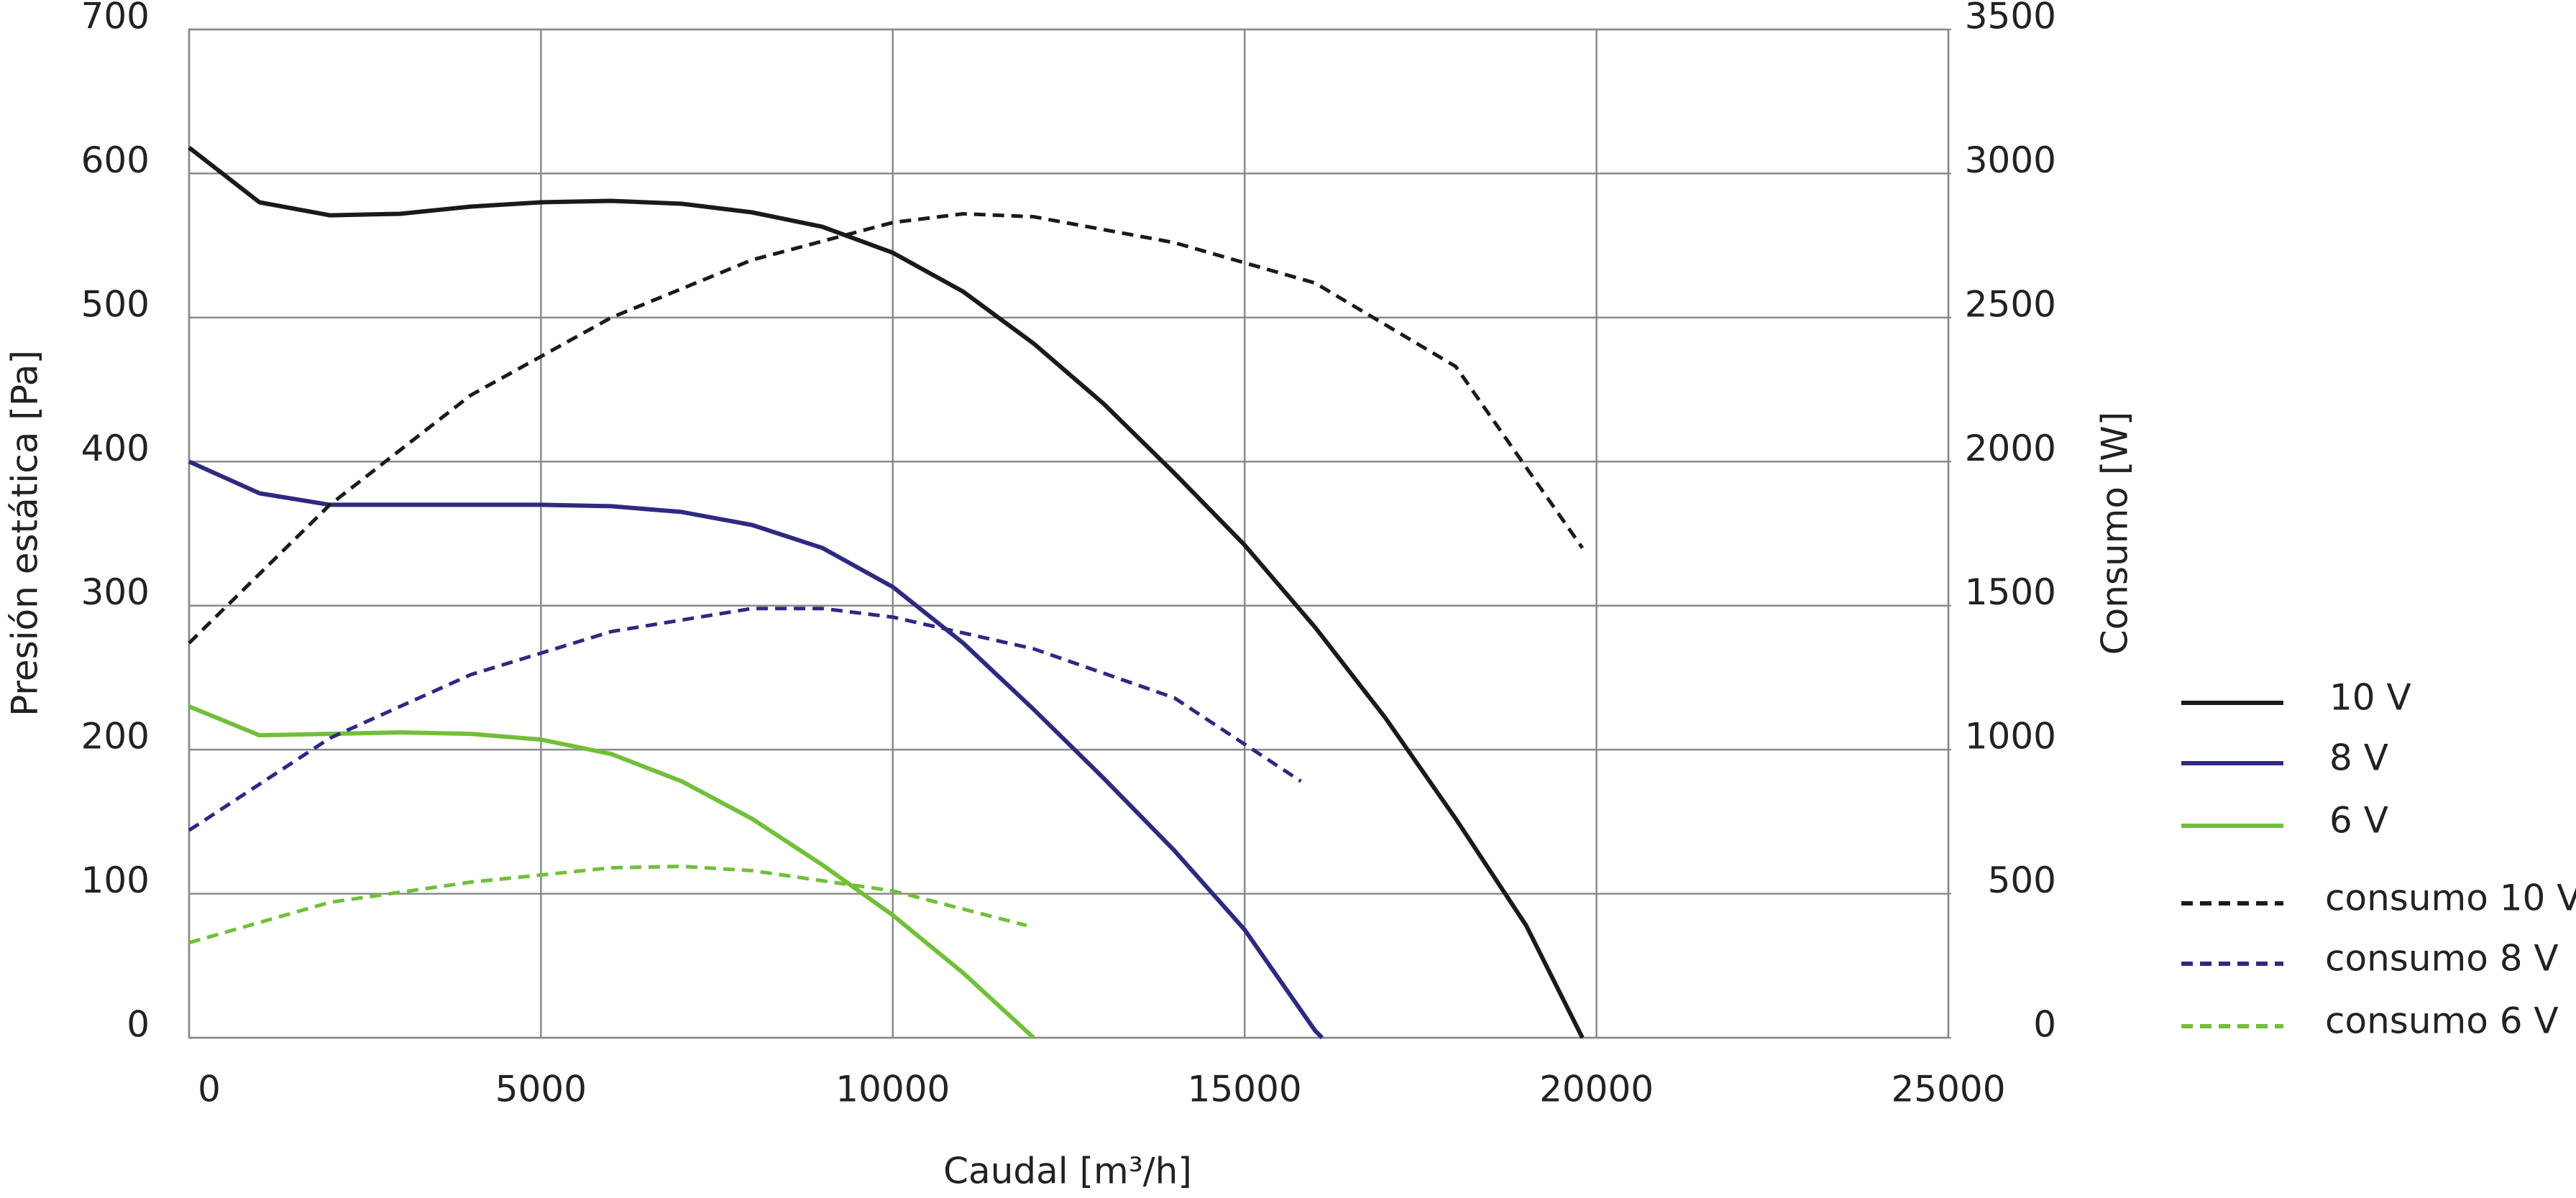  Describe the element at coordinates (115, 160) in the screenshot. I see `y-tick-label: 600` at that location.